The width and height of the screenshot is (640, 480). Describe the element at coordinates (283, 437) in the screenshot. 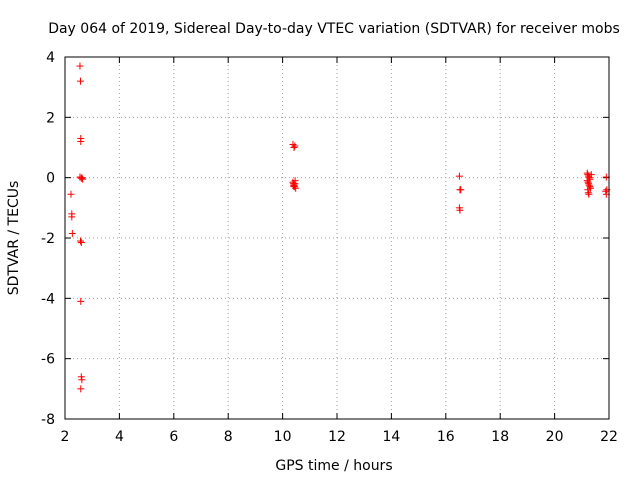

I see `x-tick-label: 10` at that location.